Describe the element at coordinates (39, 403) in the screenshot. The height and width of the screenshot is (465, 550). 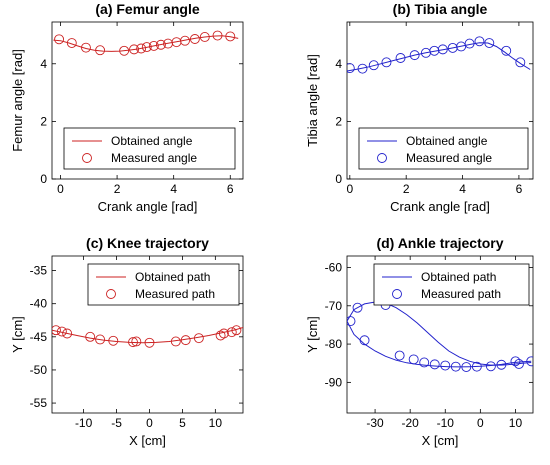
I see `y-tick-label: -55` at that location.